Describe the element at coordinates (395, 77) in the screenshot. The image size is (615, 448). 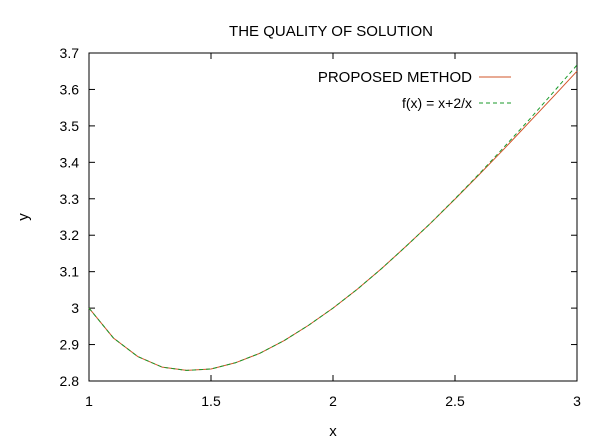
I see `legend-label-1: PROPOSED METHOD` at that location.